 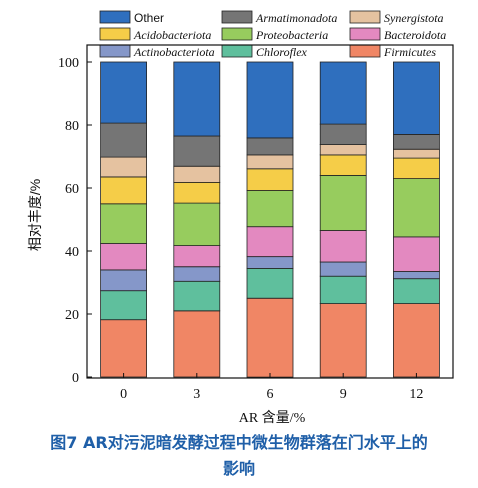 I want to click on legend-item-acidobacteriota: Acidobacteriota, so click(x=155, y=34).